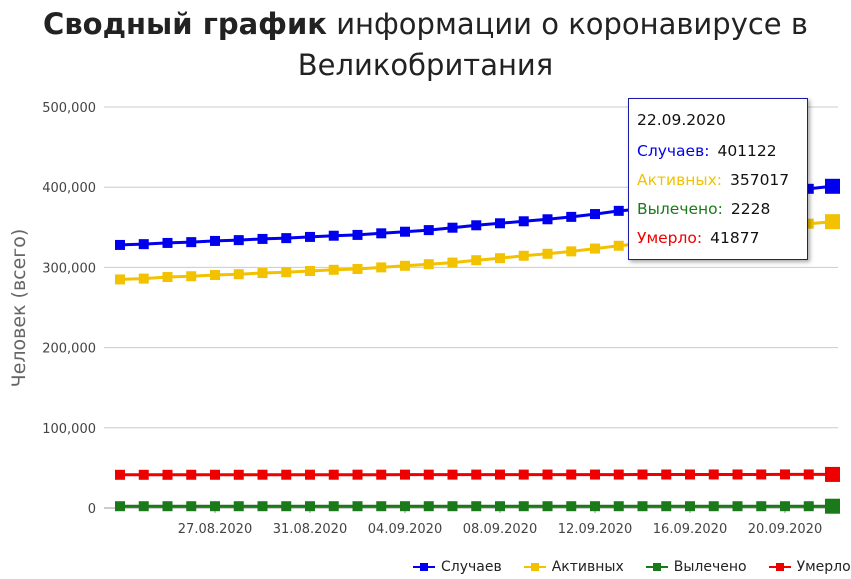 This screenshot has height=579, width=851. Describe the element at coordinates (69, 188) in the screenshot. I see `y-tick-label: 400,000` at that location.